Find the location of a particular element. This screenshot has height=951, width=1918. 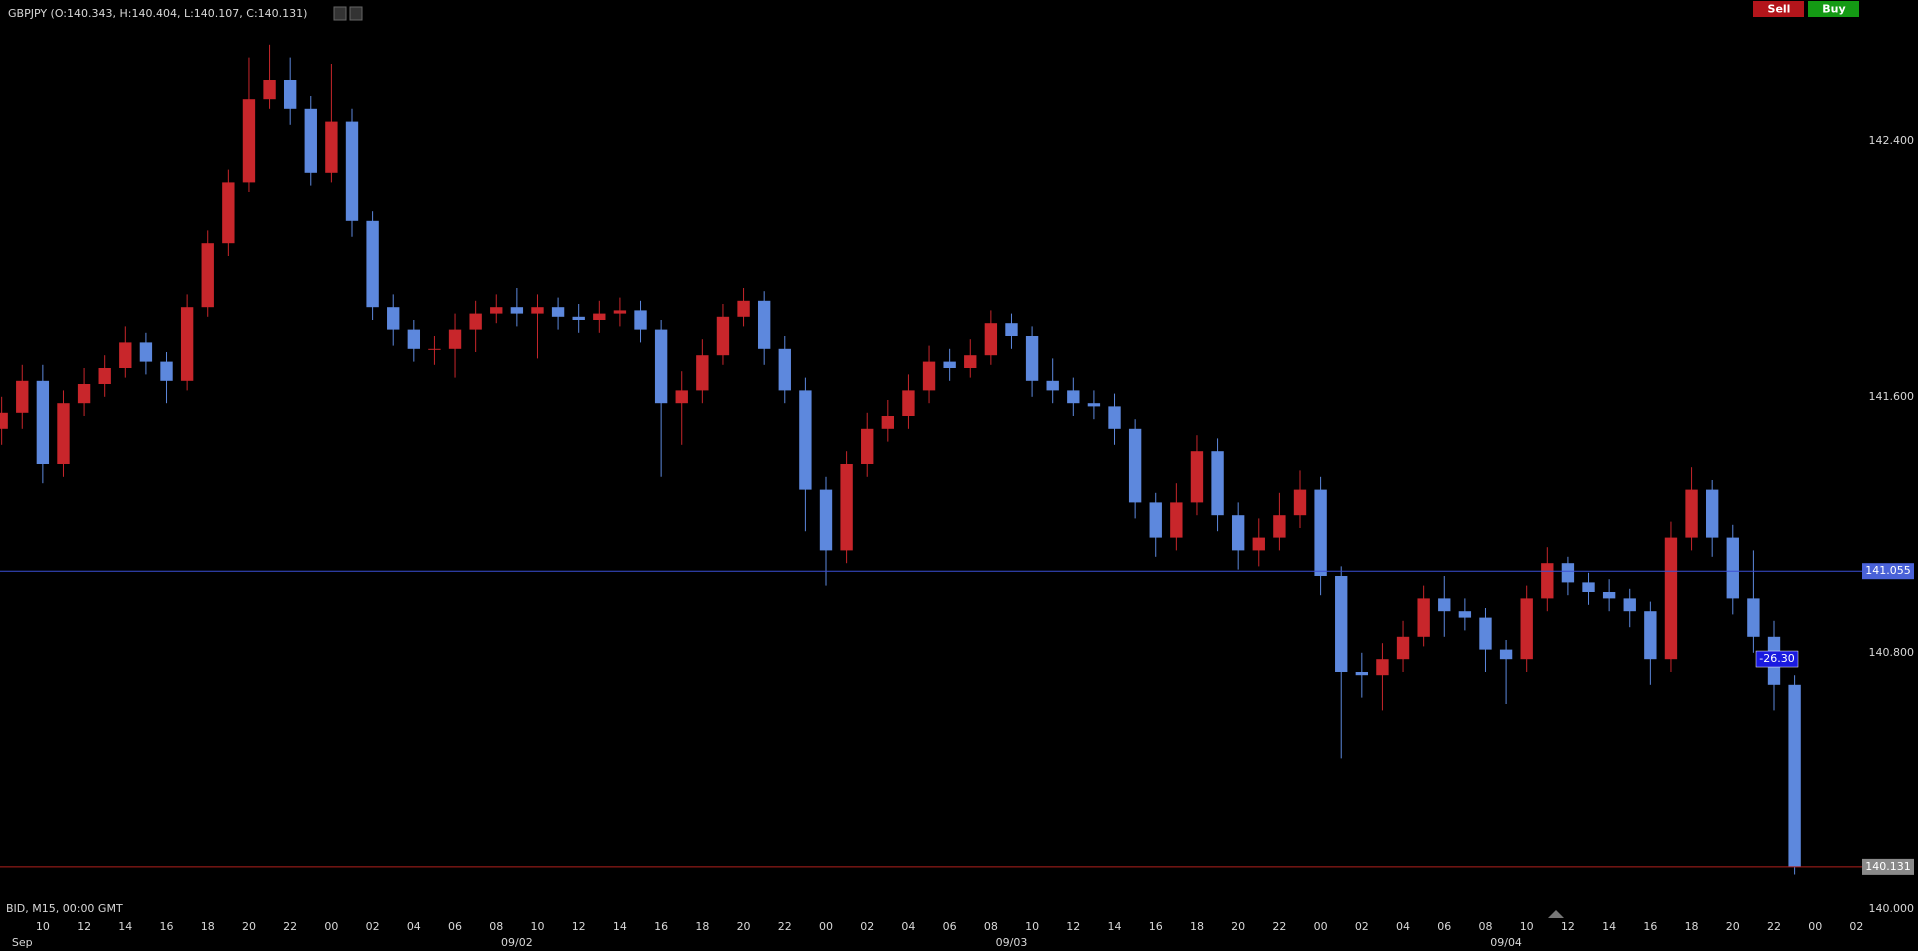

sell-button is located at coordinates (1778, 9).